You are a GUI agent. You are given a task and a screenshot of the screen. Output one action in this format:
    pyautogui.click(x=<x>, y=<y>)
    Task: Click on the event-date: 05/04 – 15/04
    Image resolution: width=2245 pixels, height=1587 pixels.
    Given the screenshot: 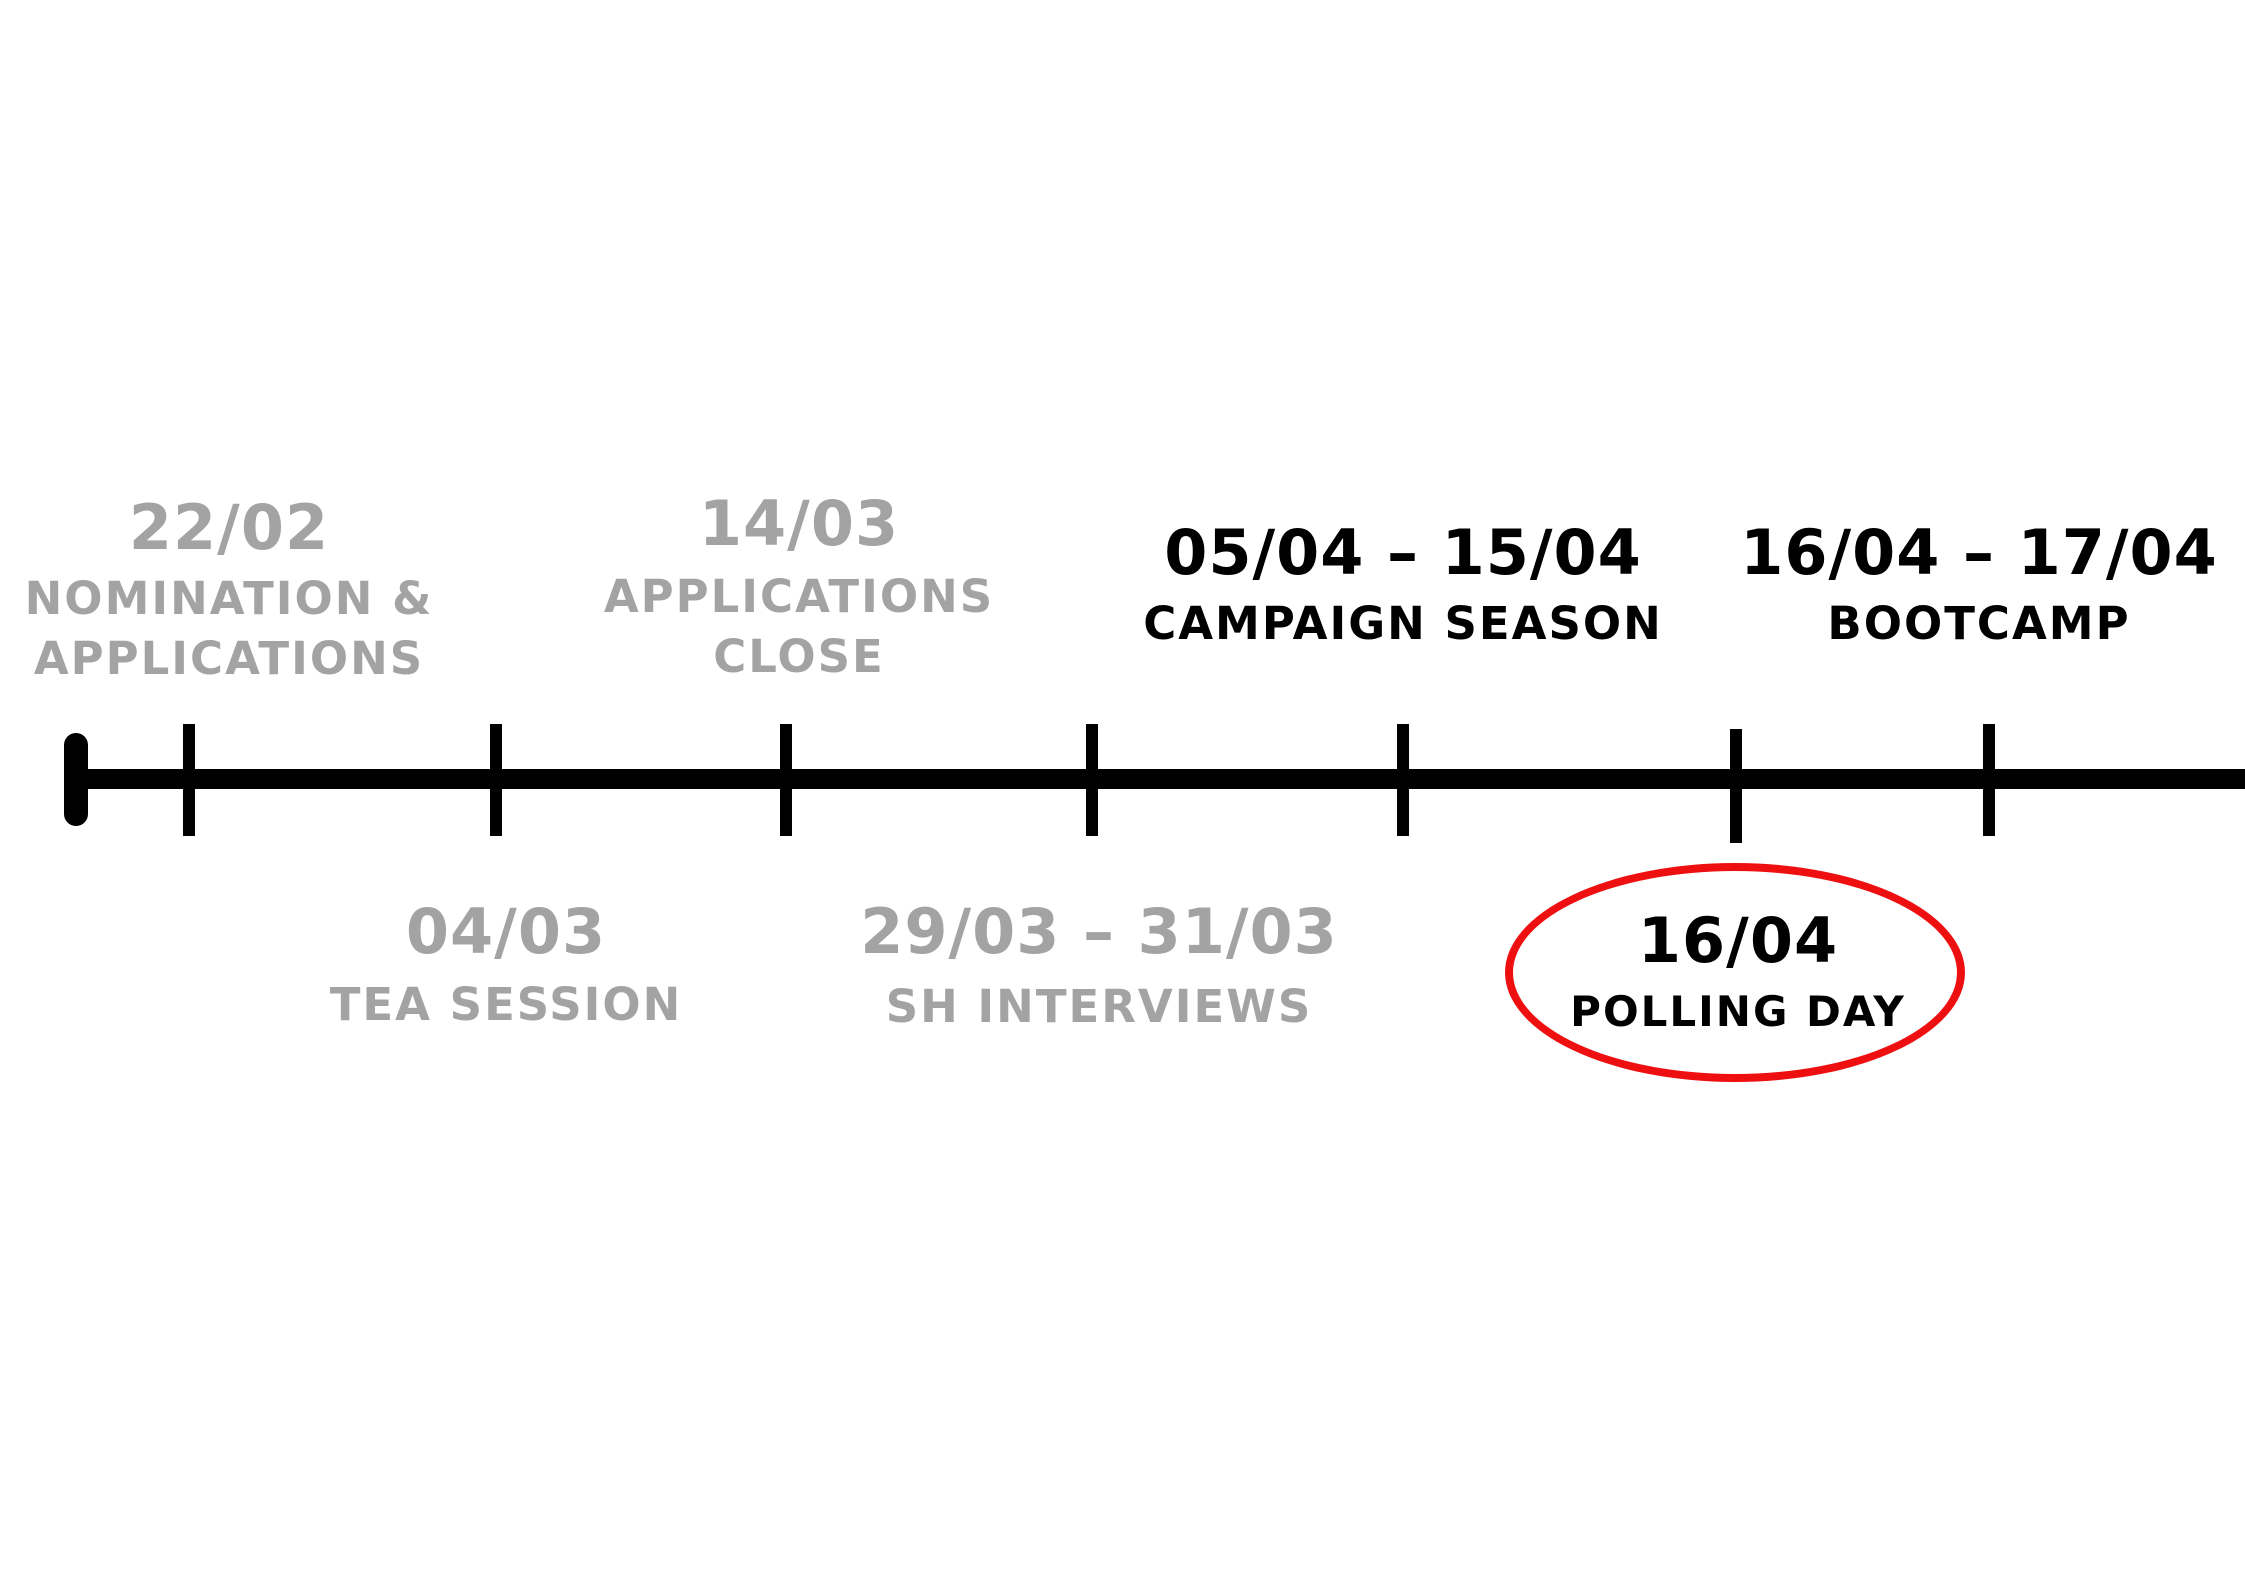 What is the action you would take?
    pyautogui.click(x=1403, y=552)
    